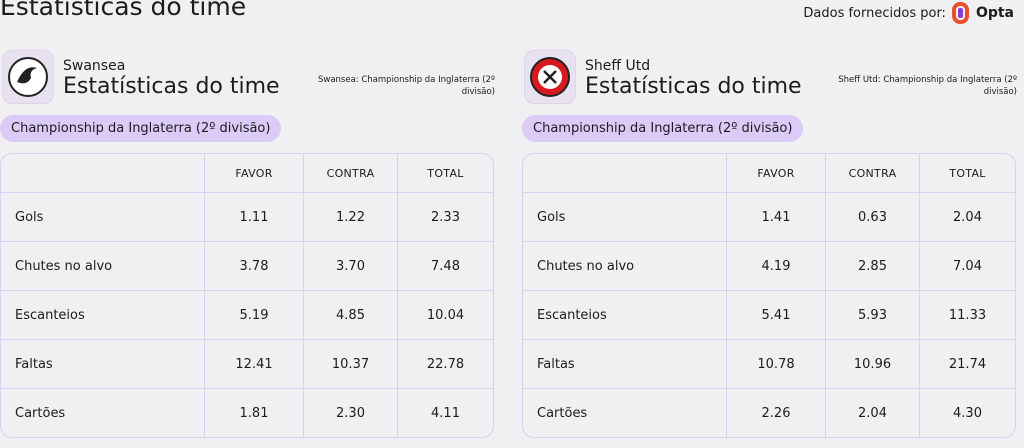  Describe the element at coordinates (445, 266) in the screenshot. I see `stat-value: 7.48` at that location.